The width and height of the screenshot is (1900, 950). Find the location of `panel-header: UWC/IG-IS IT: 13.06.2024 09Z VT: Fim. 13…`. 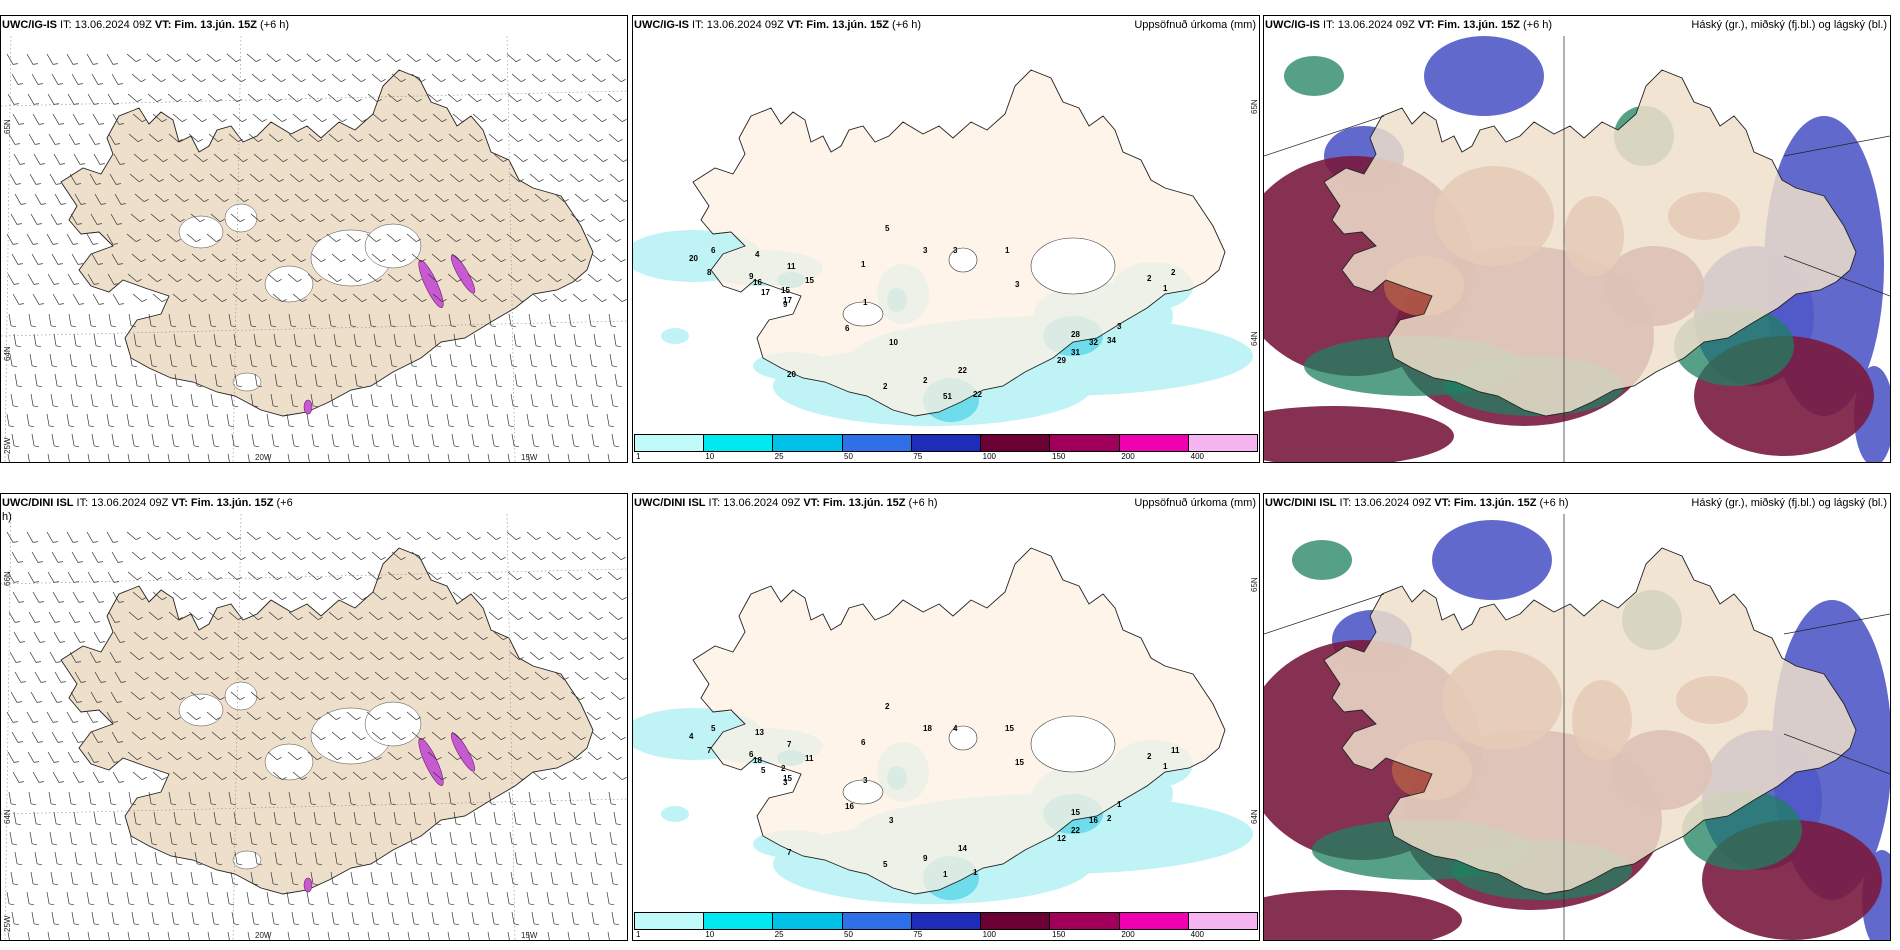

panel-header: UWC/IG-IS IT: 13.06.2024 09Z VT: Fim. 13… is located at coordinates (946, 28).